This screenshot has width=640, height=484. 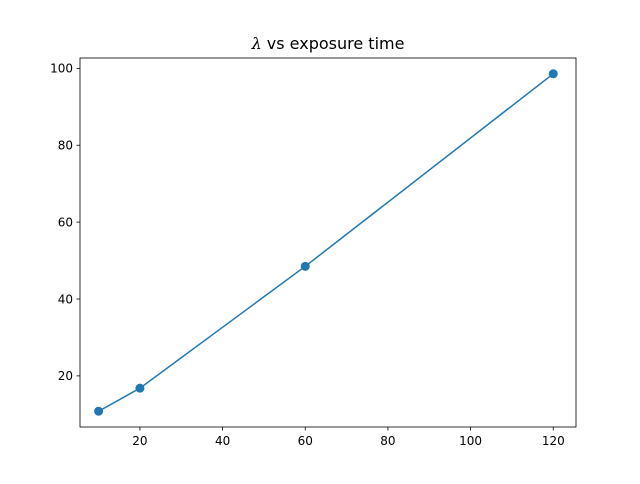 I want to click on x-axis-ticks: 20 40 60 80 100 120, so click(x=348, y=437).